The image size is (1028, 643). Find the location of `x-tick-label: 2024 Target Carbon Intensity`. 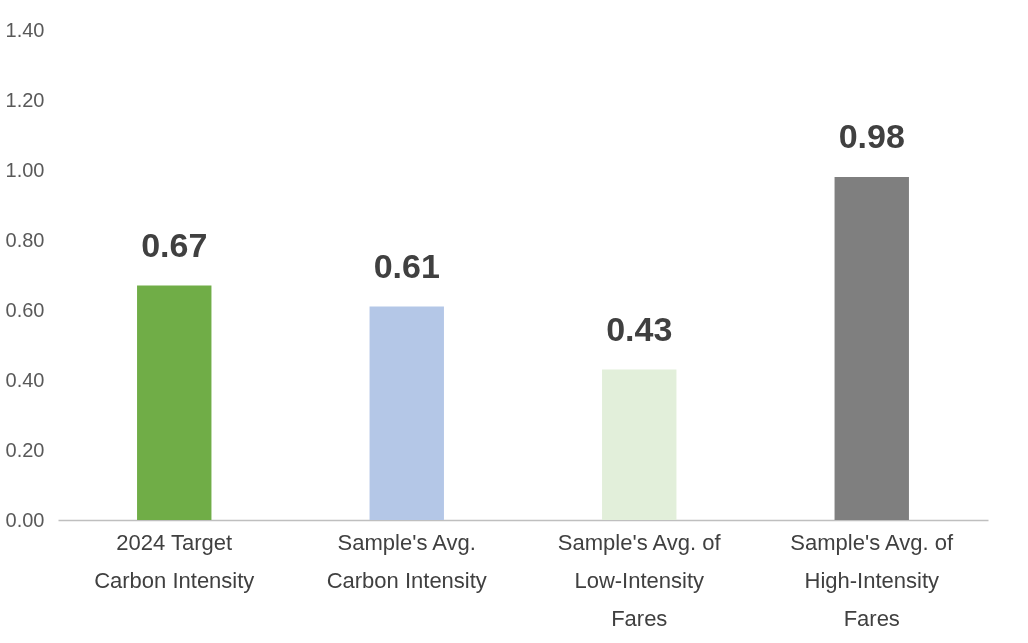

x-tick-label: 2024 Target Carbon Intensity is located at coordinates (174, 561).